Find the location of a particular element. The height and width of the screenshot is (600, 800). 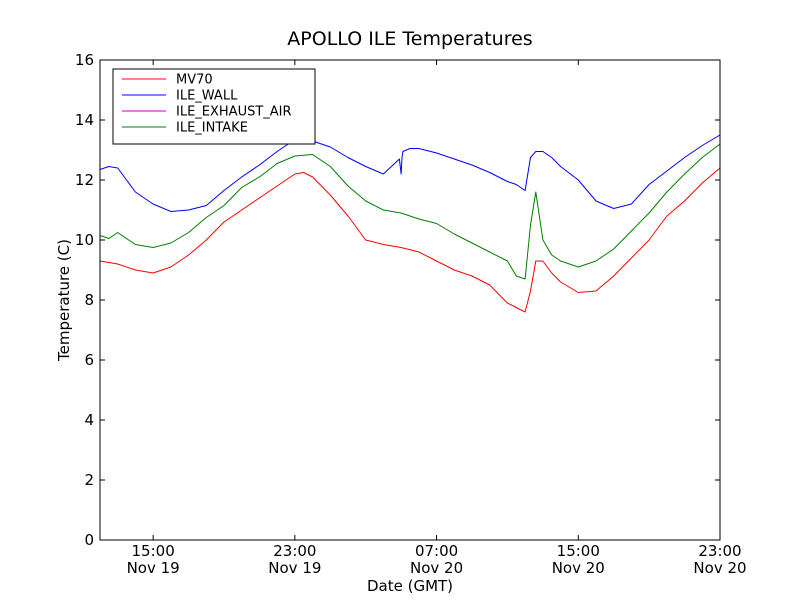

legend-box is located at coordinates (214, 106).